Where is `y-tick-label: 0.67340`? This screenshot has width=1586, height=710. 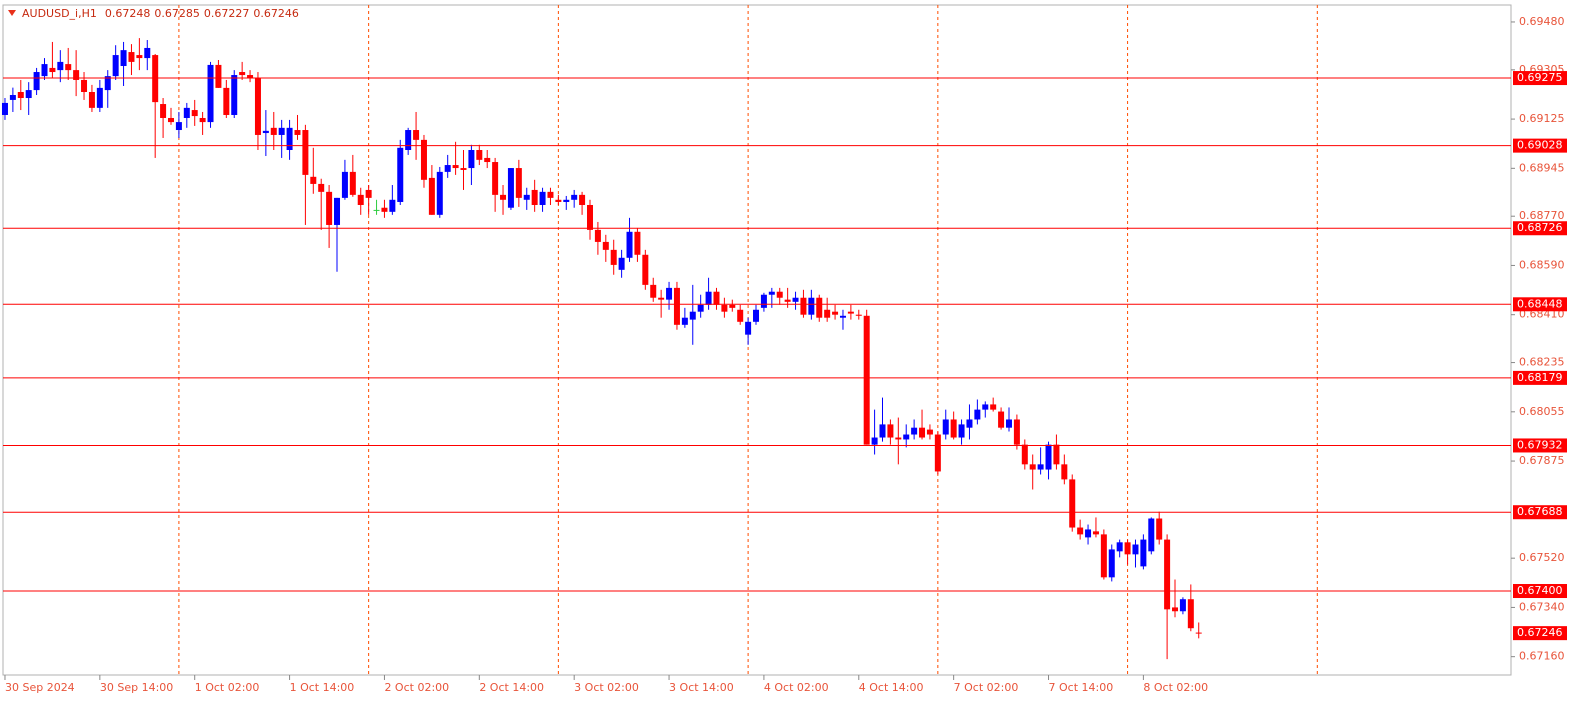
y-tick-label: 0.67340 is located at coordinates (1542, 606).